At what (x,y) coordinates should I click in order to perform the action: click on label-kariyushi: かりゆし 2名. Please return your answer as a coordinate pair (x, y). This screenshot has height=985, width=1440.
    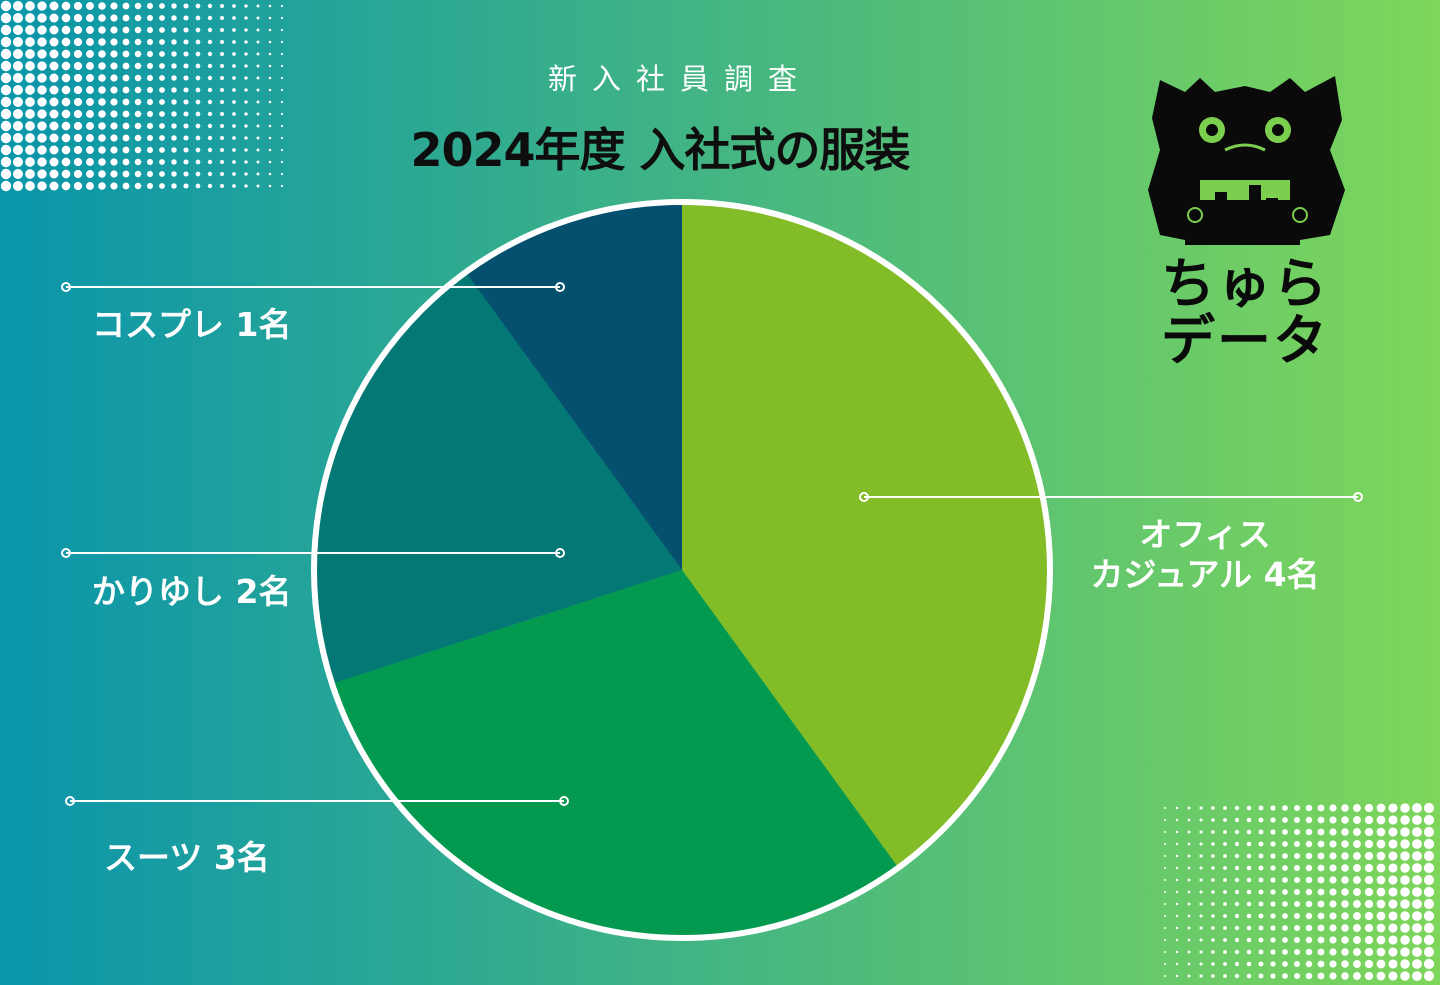
    Looking at the image, I should click on (192, 591).